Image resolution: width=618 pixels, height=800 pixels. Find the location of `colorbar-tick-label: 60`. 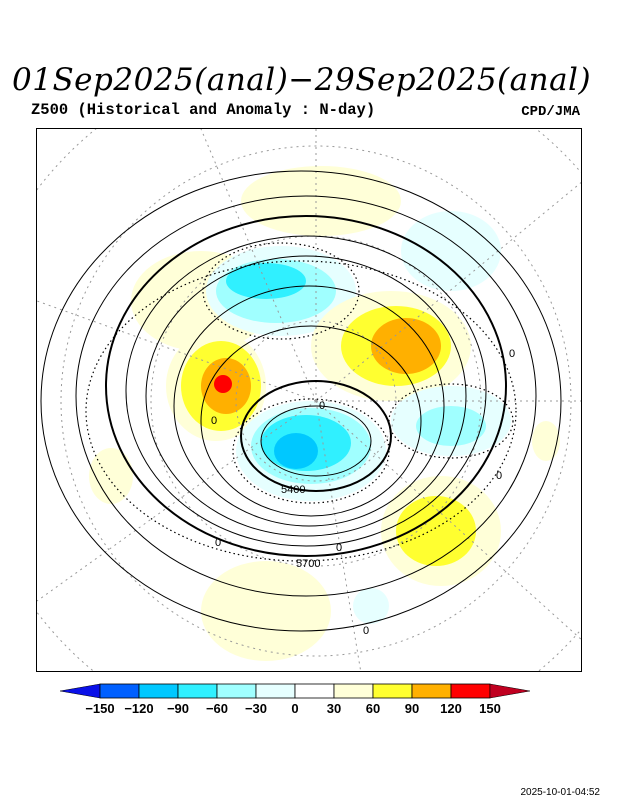

colorbar-tick-label: 60 is located at coordinates (373, 708).